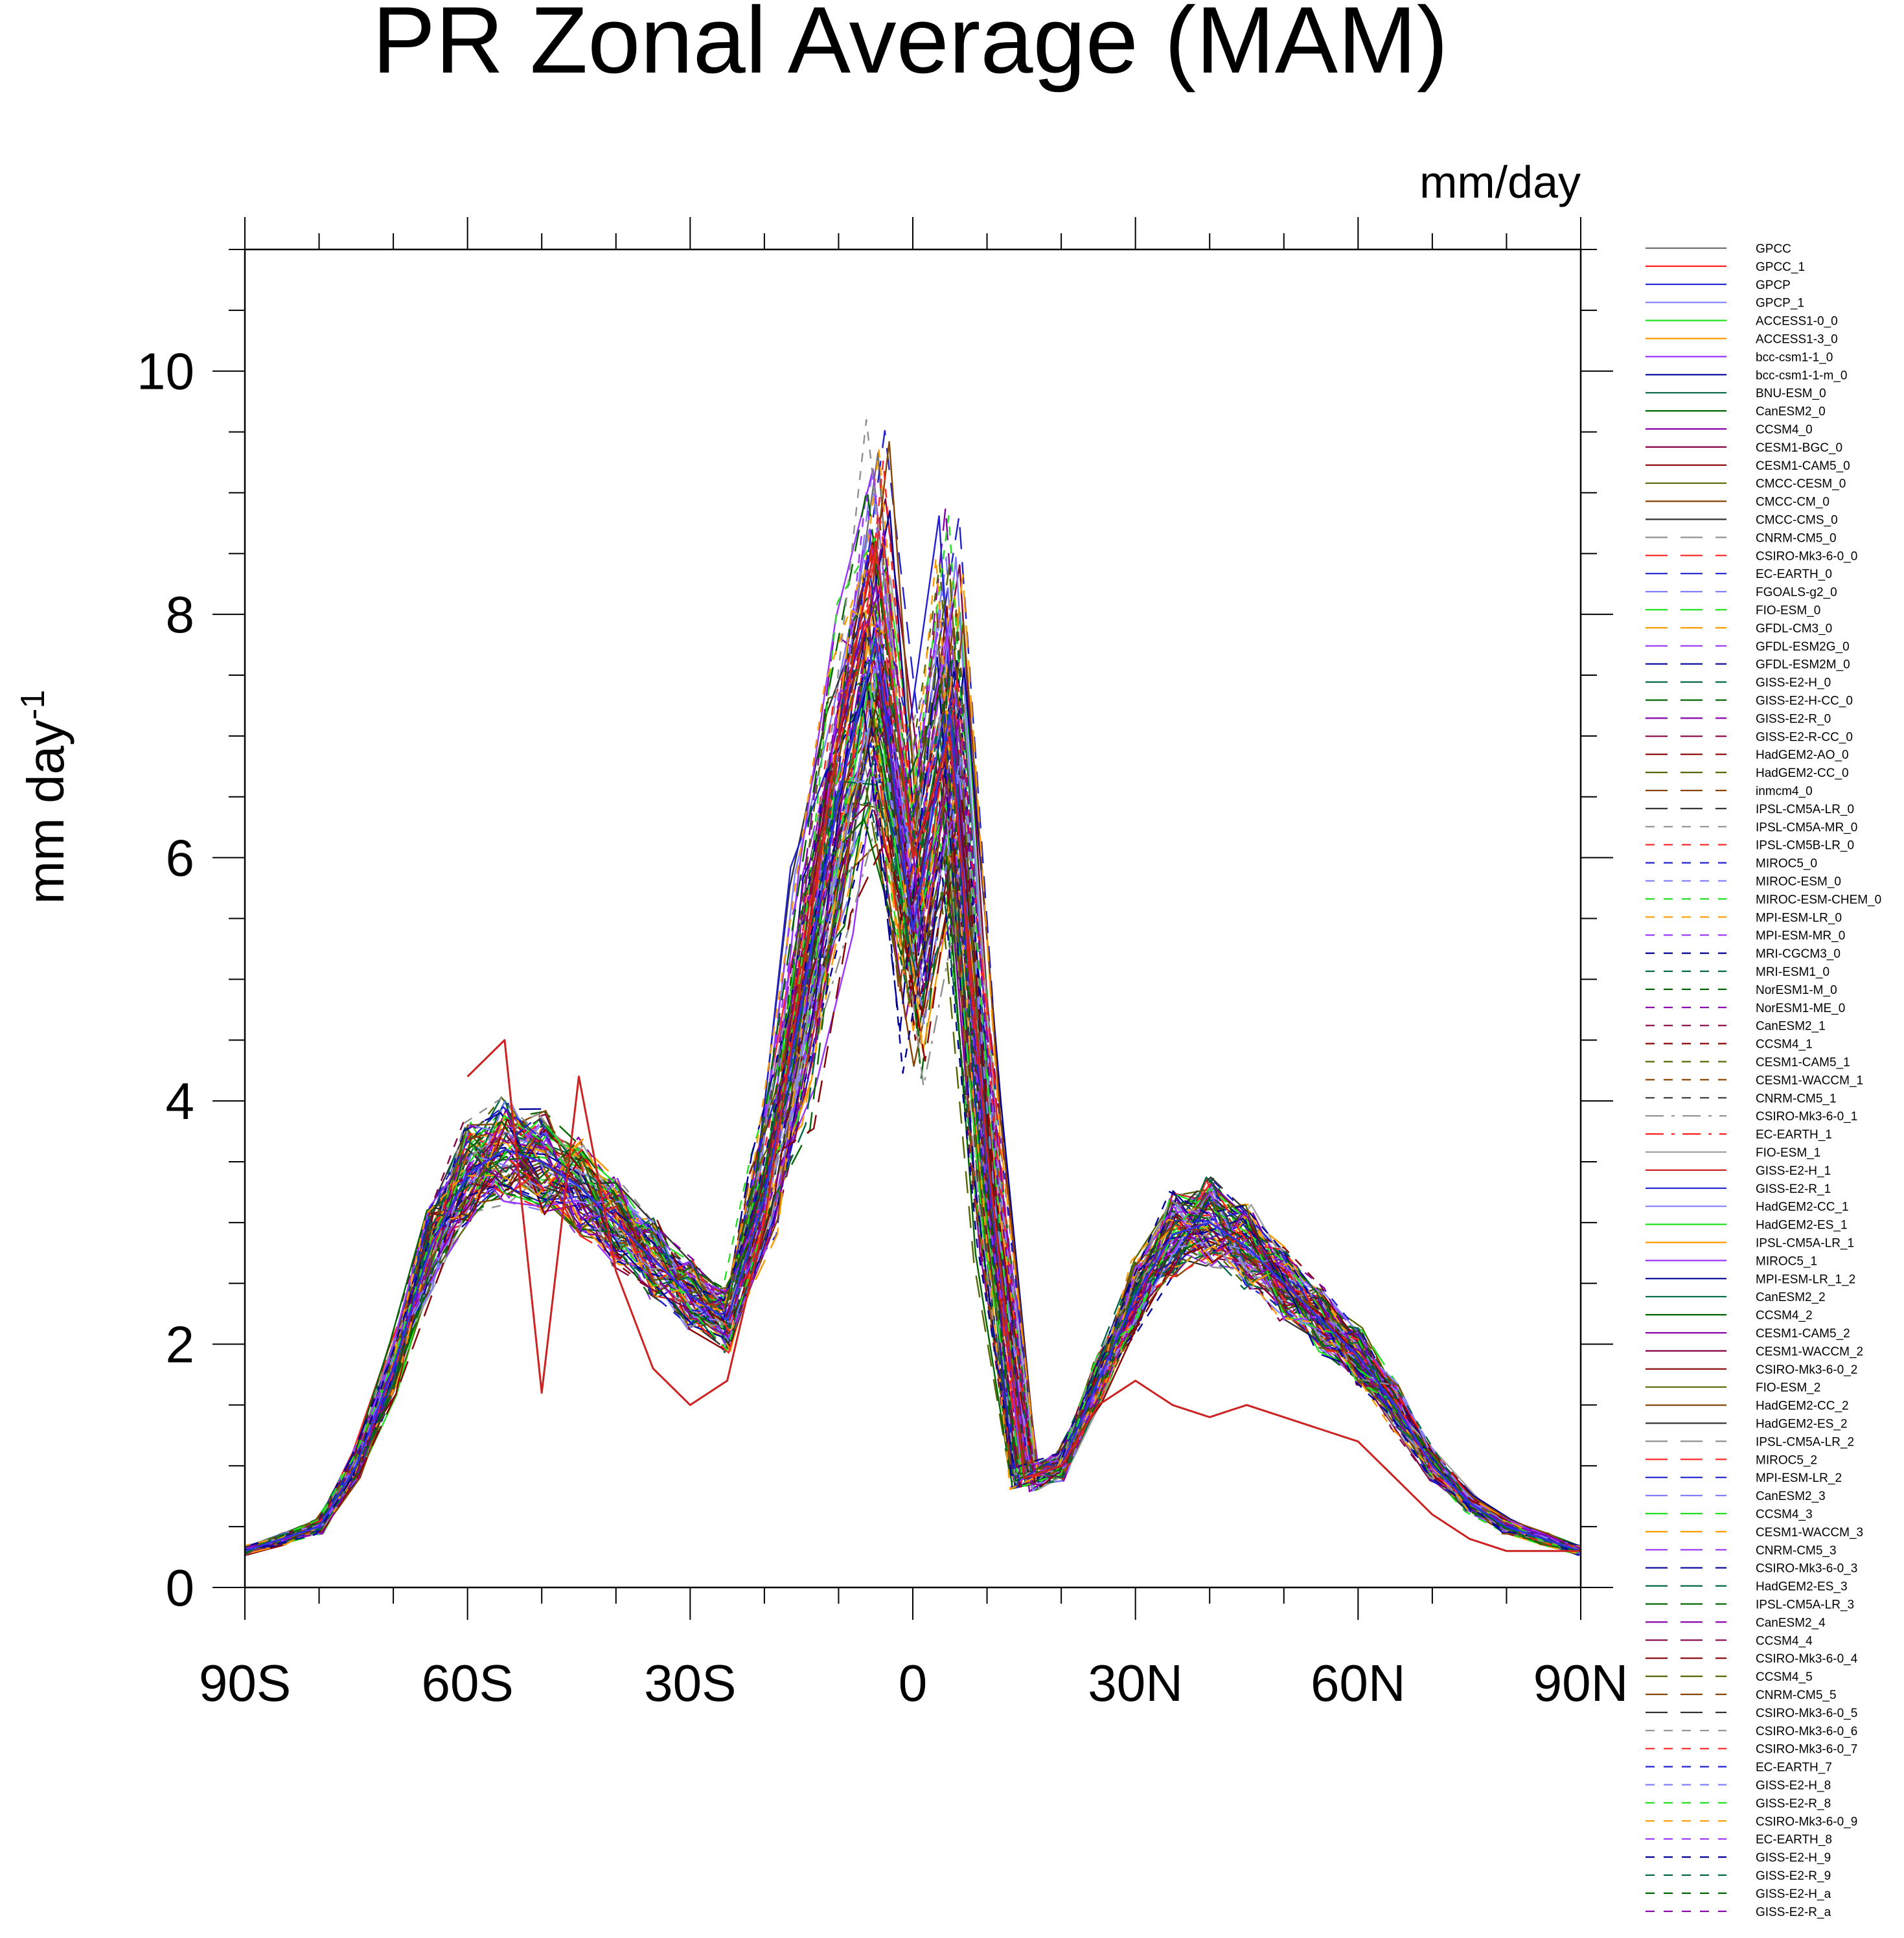 The height and width of the screenshot is (1938, 1904). What do you see at coordinates (1796, 592) in the screenshot?
I see `legend-label: FGOALS-g2_0` at bounding box center [1796, 592].